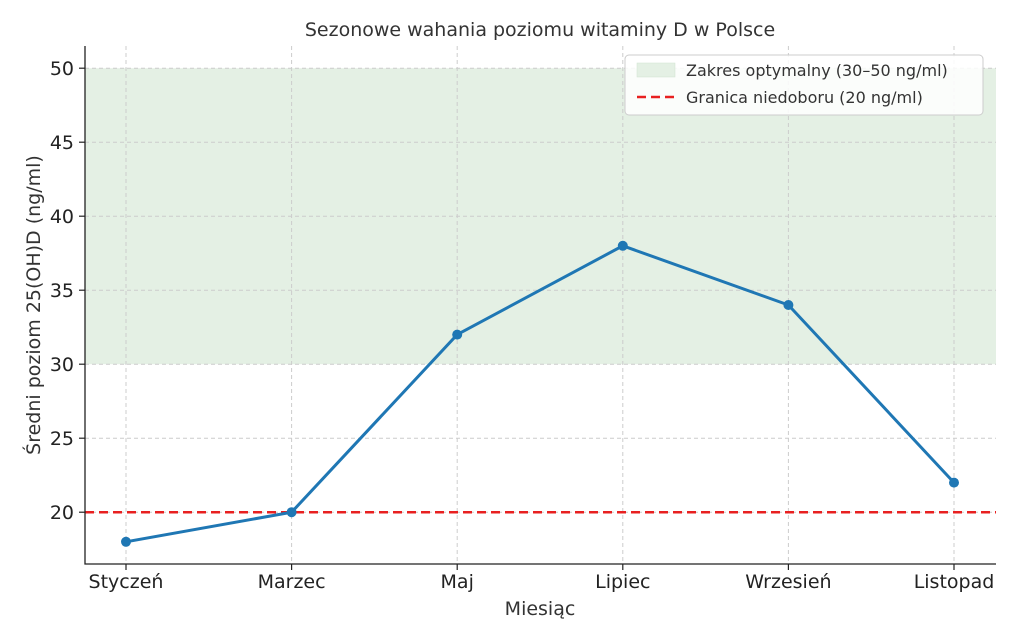 The image size is (1024, 640). Describe the element at coordinates (126, 582) in the screenshot. I see `x-tick-label: Styczeń` at that location.